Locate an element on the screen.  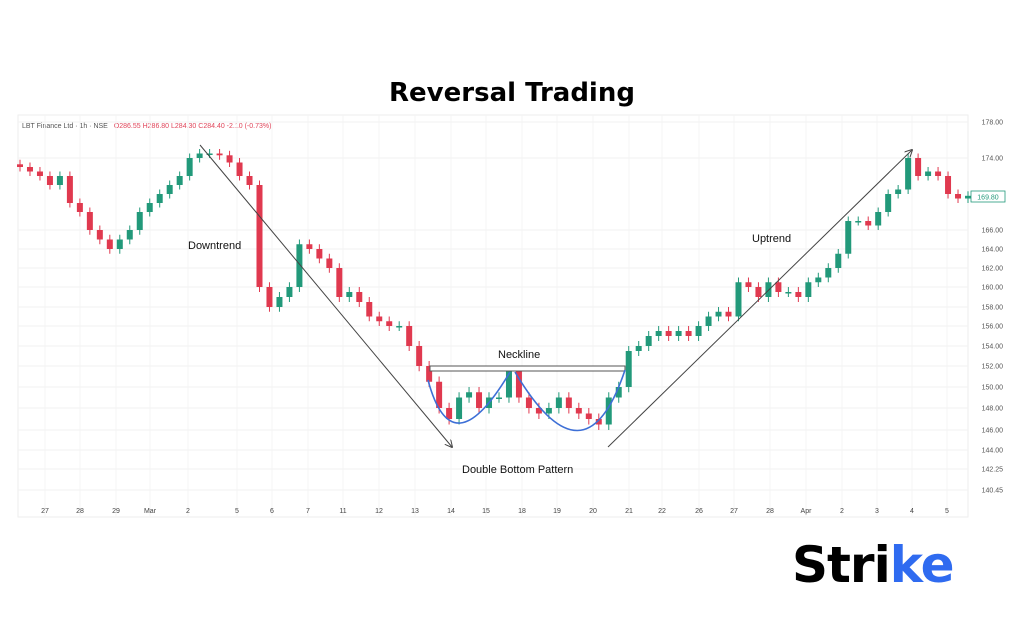
downtrend-arrow is located at coordinates (325, 295).